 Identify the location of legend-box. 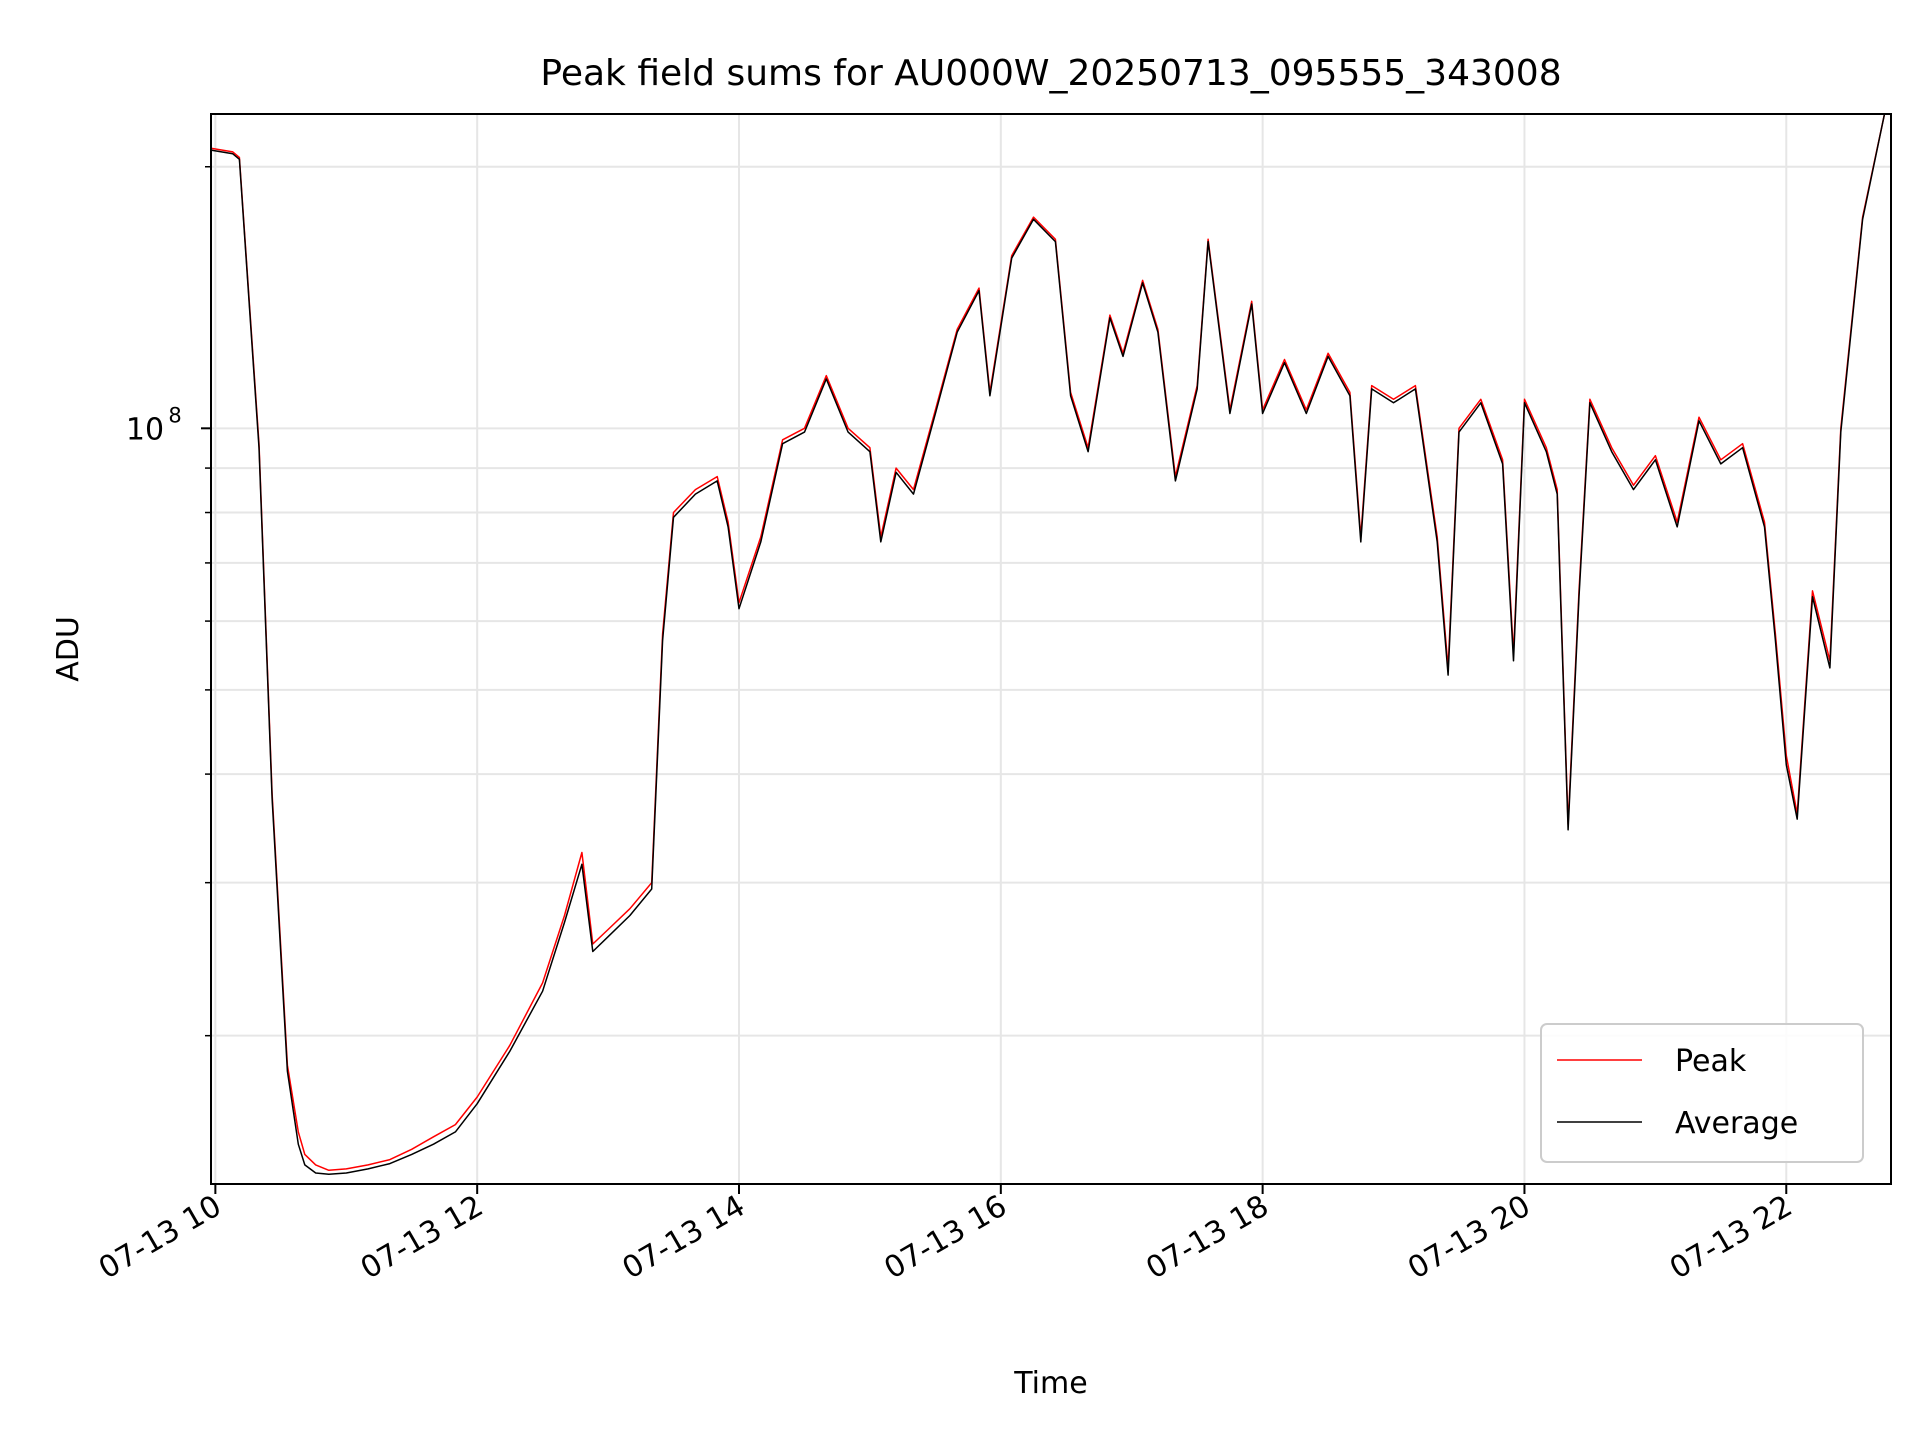
(1702, 1093).